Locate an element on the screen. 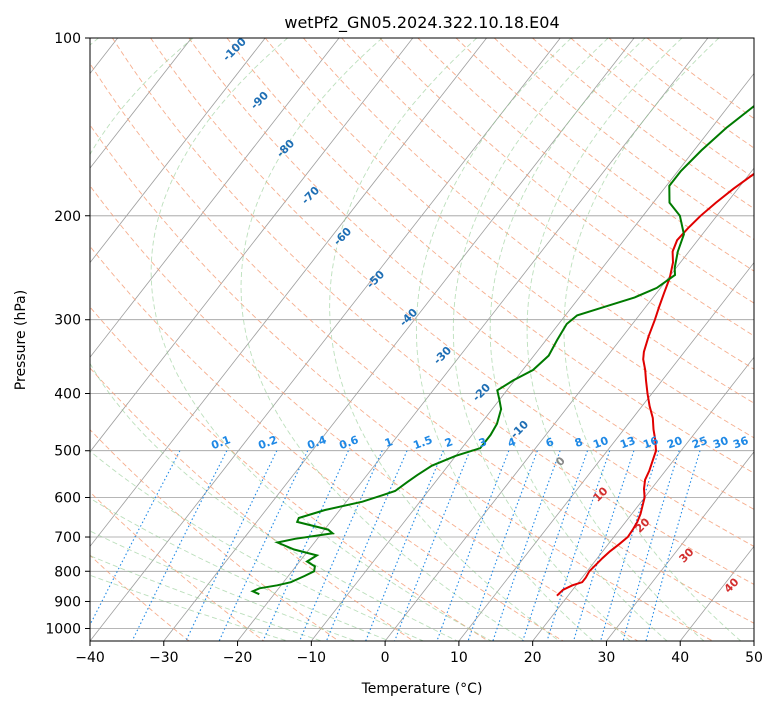 This screenshot has width=775, height=708. mixing-ratio-label: 25 is located at coordinates (699, 442).